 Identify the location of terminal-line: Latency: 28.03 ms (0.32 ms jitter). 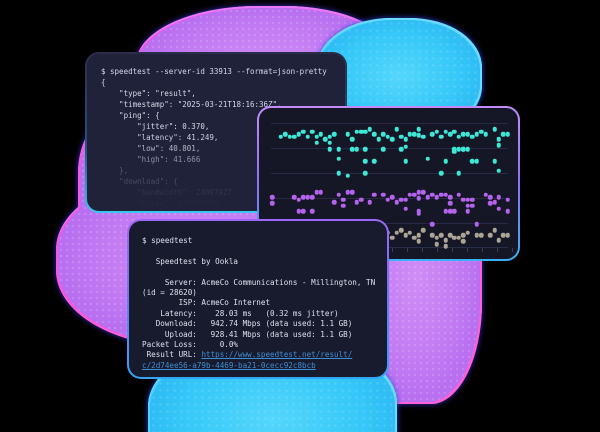
(258, 314).